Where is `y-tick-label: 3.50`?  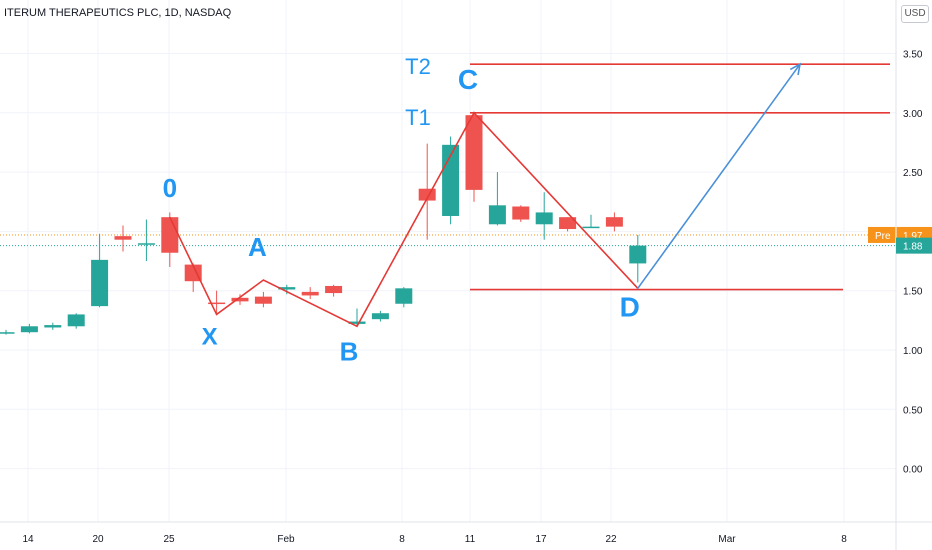
y-tick-label: 3.50 is located at coordinates (913, 55).